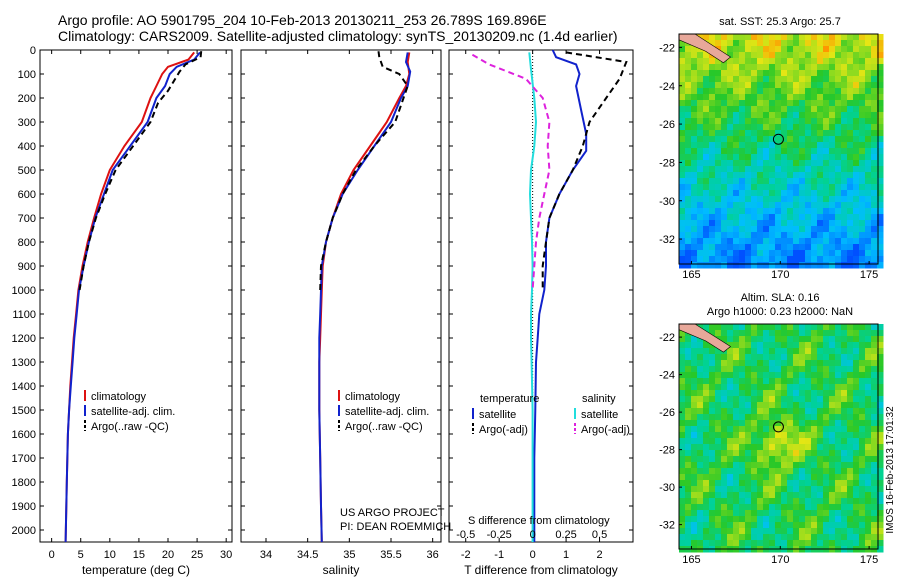 The height and width of the screenshot is (580, 900). What do you see at coordinates (33, 51) in the screenshot?
I see `y-tick-label: 0` at bounding box center [33, 51].